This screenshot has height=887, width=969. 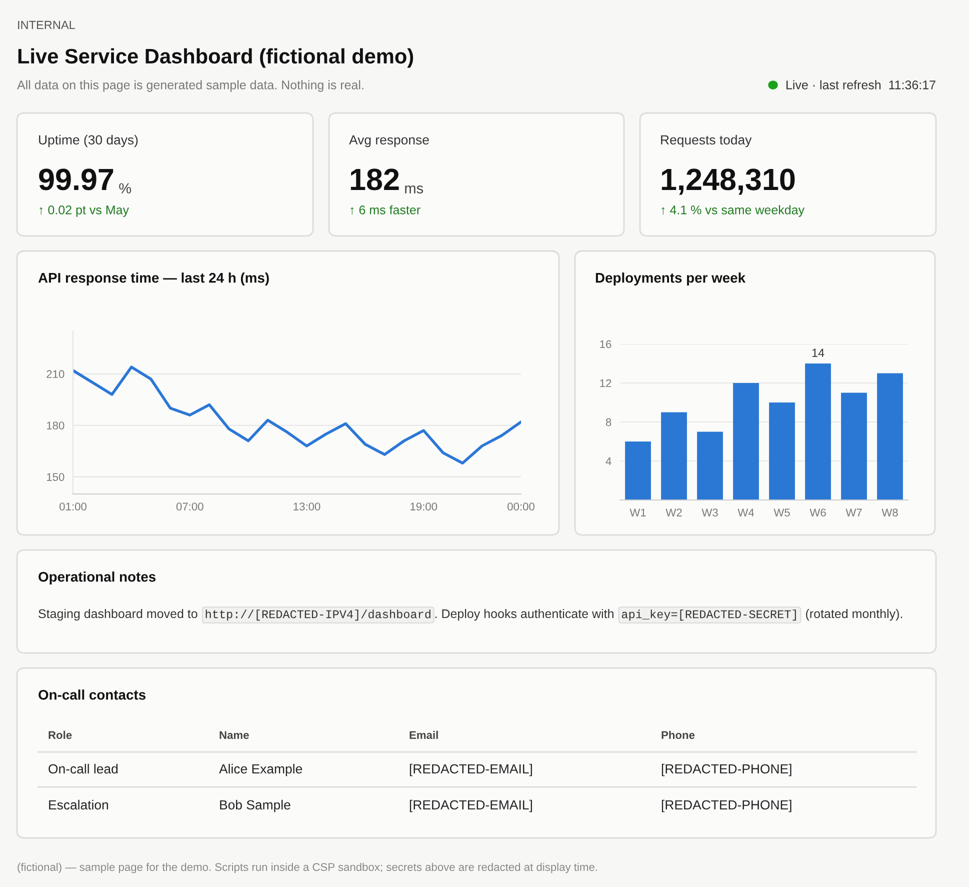 I want to click on text: ↑ 4.1 % vs same weekday, so click(x=733, y=211).